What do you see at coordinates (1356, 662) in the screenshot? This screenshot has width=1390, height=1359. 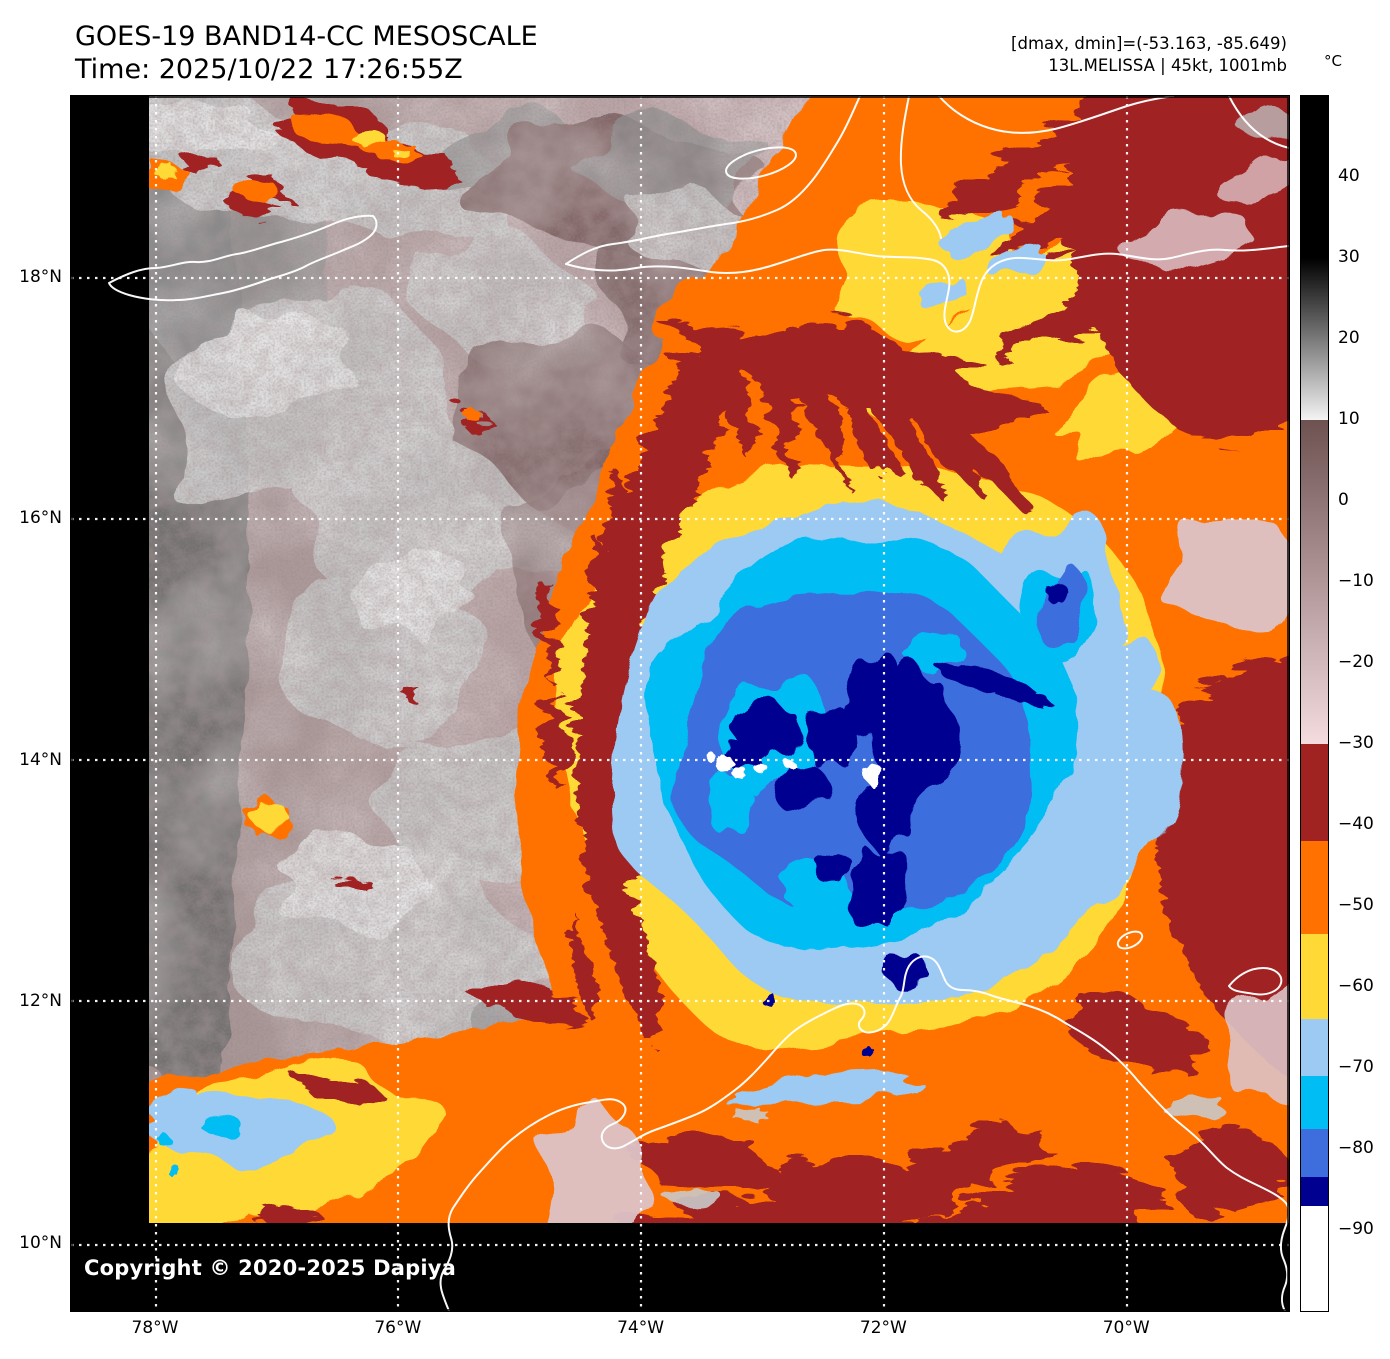 I see `colorbar-tick-label: −20` at bounding box center [1356, 662].